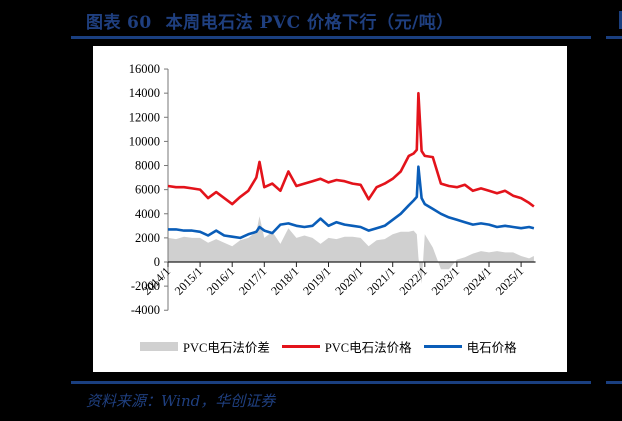 The width and height of the screenshot is (622, 421). Describe the element at coordinates (145, 286) in the screenshot. I see `y-tick-label: -2000` at that location.